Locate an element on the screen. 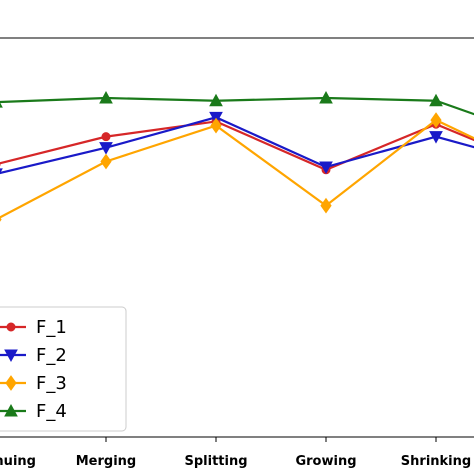 This screenshot has height=474, width=474. series-f4 is located at coordinates (237, 103).